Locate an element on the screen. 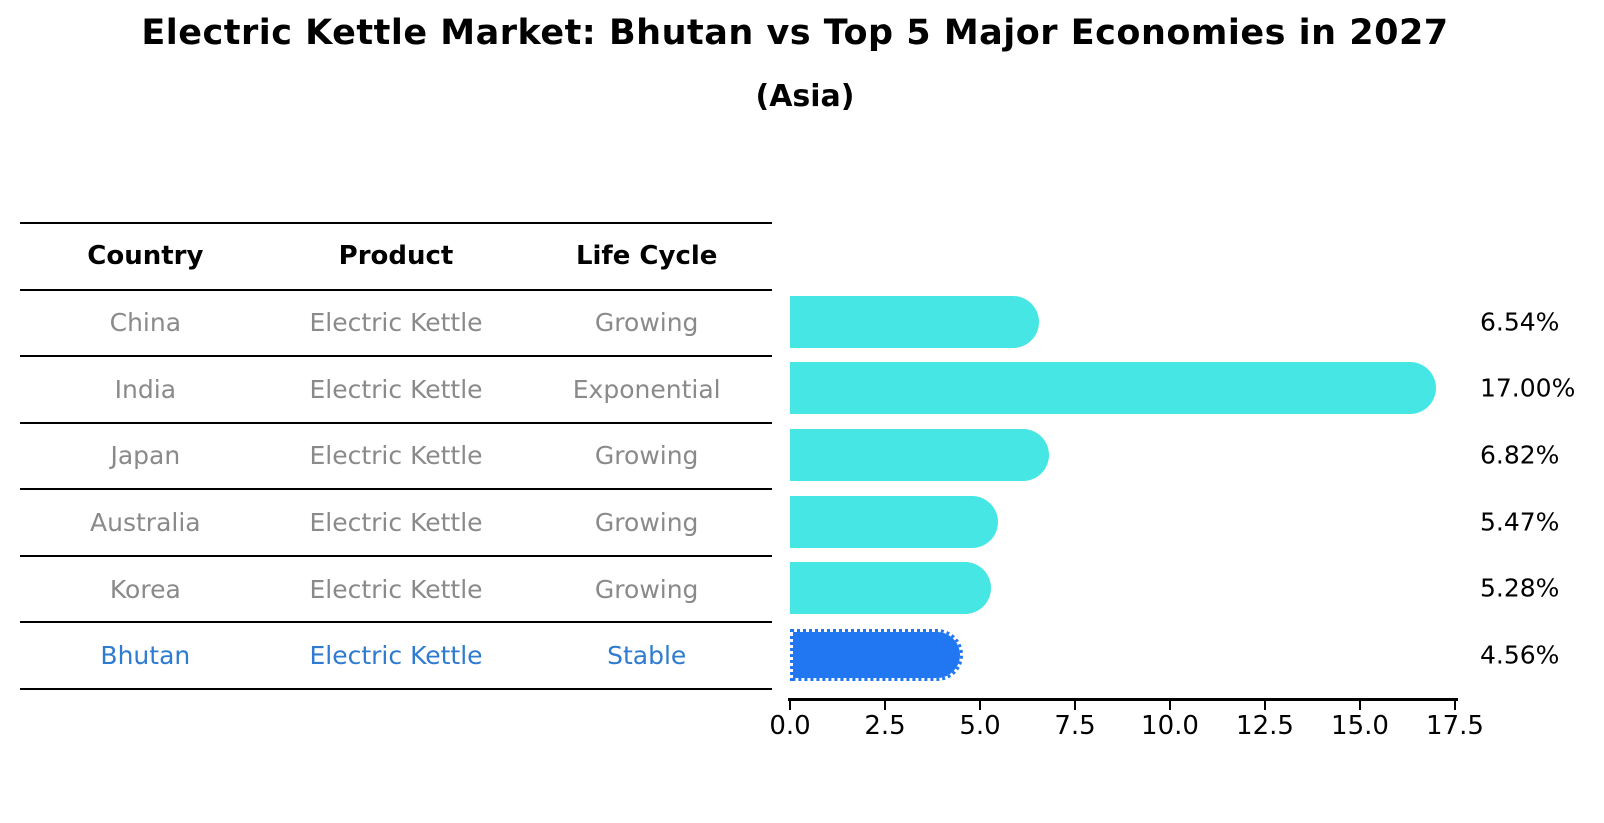 The width and height of the screenshot is (1604, 823). chart-subtitle: (Asia) is located at coordinates (805, 96).